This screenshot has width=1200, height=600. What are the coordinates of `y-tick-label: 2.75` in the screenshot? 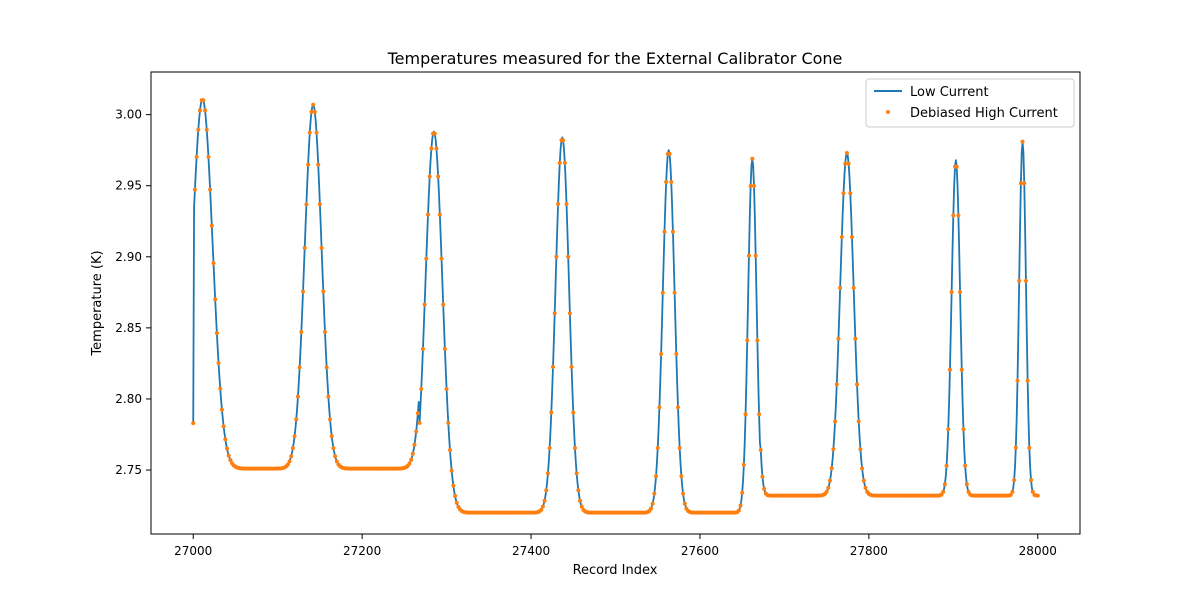 It's located at (128, 470).